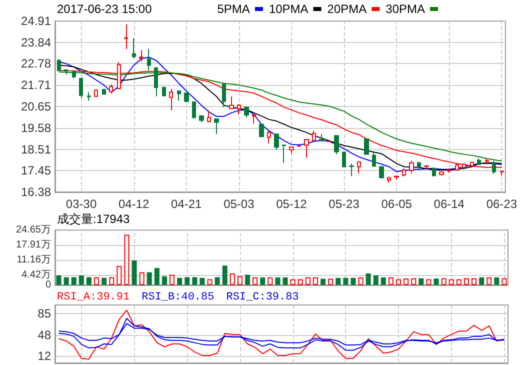  What do you see at coordinates (45, 313) in the screenshot?
I see `y-tick-label: 85` at bounding box center [45, 313].